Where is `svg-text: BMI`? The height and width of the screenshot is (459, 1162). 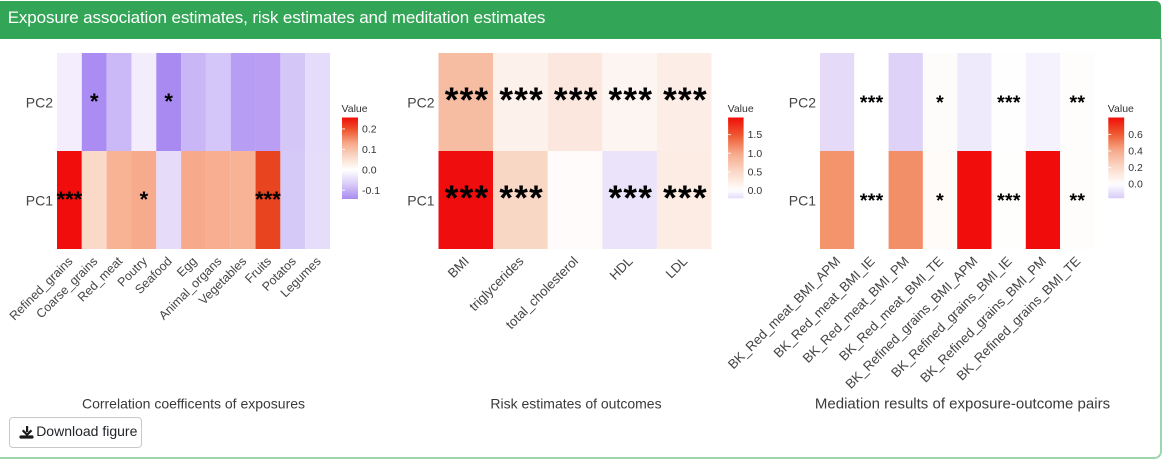 svg-text: BMI is located at coordinates (458, 267).